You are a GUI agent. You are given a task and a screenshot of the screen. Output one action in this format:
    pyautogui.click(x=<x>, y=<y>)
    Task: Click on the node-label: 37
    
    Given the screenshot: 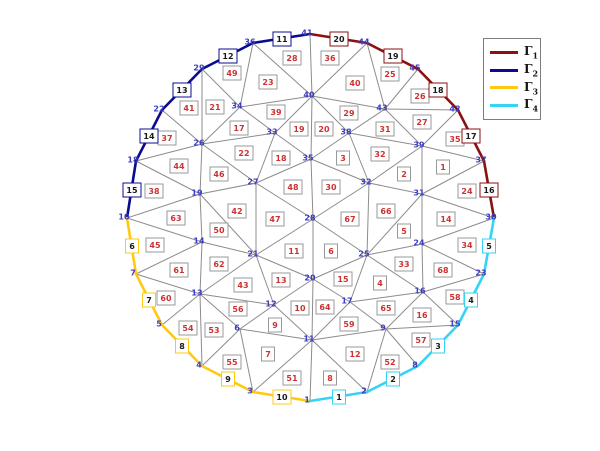 What is the action you would take?
    pyautogui.click(x=480, y=160)
    